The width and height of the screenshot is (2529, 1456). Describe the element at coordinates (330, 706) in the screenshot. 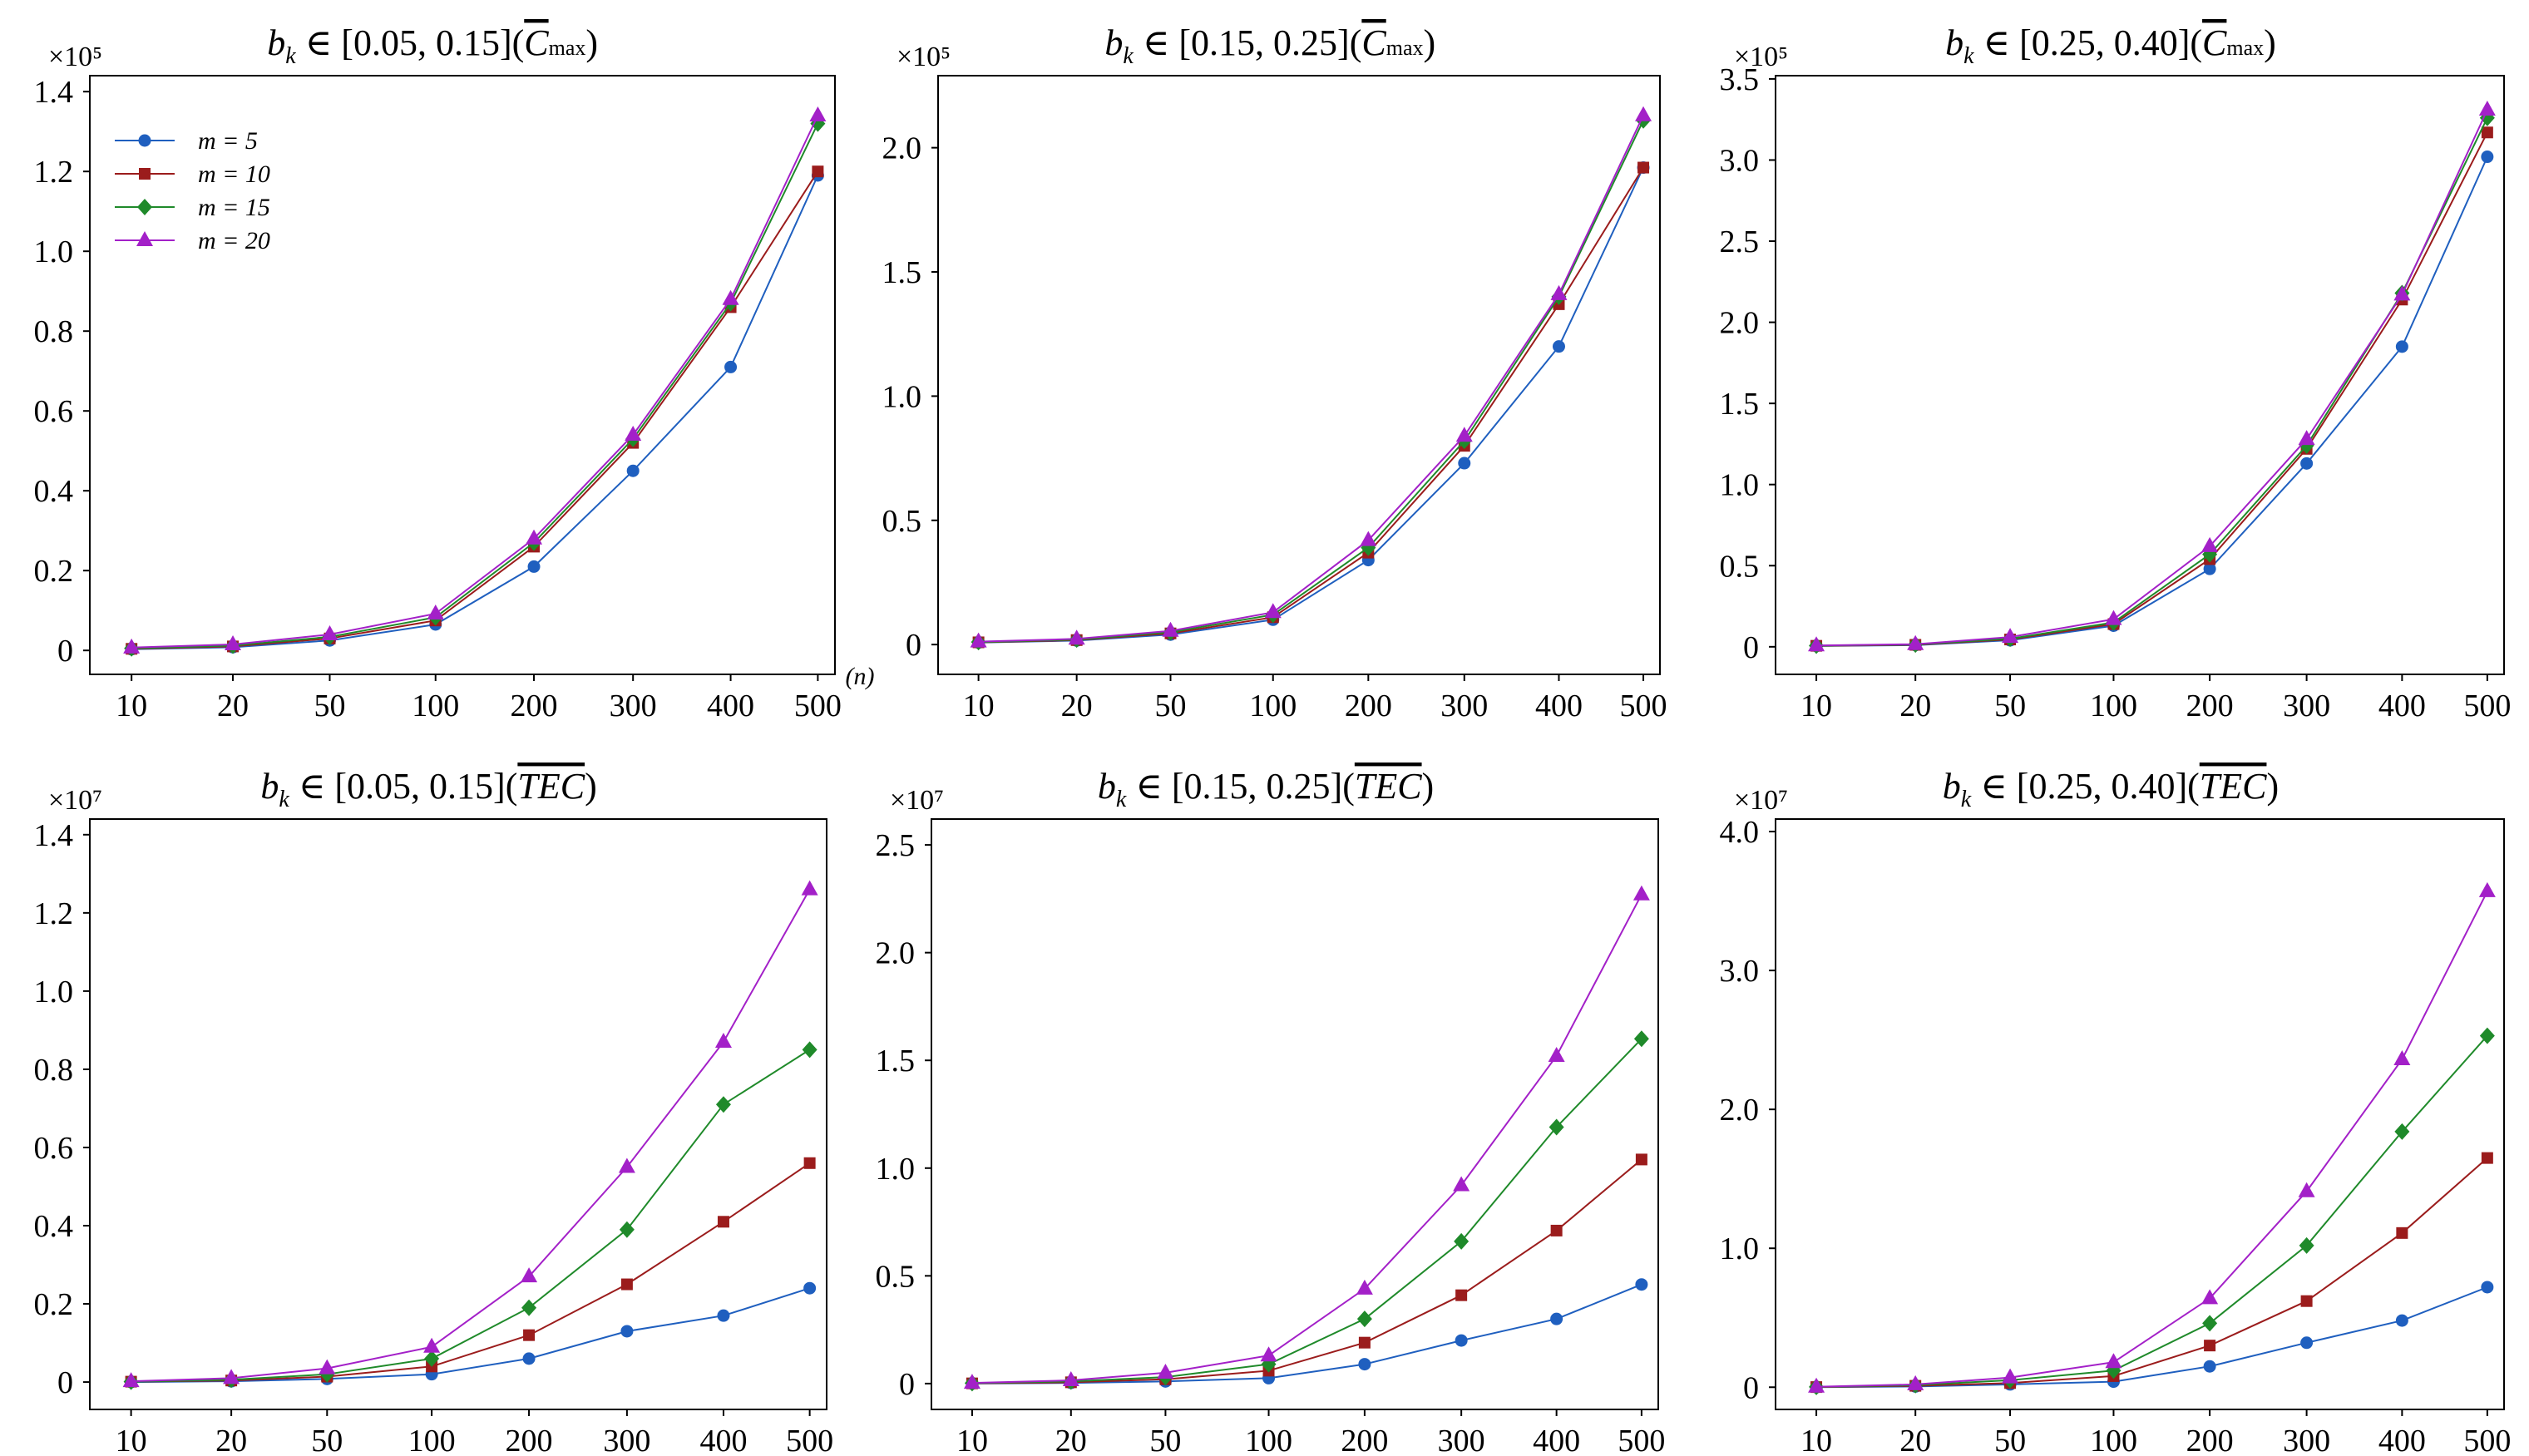

I see `x-tick-label: 50` at that location.